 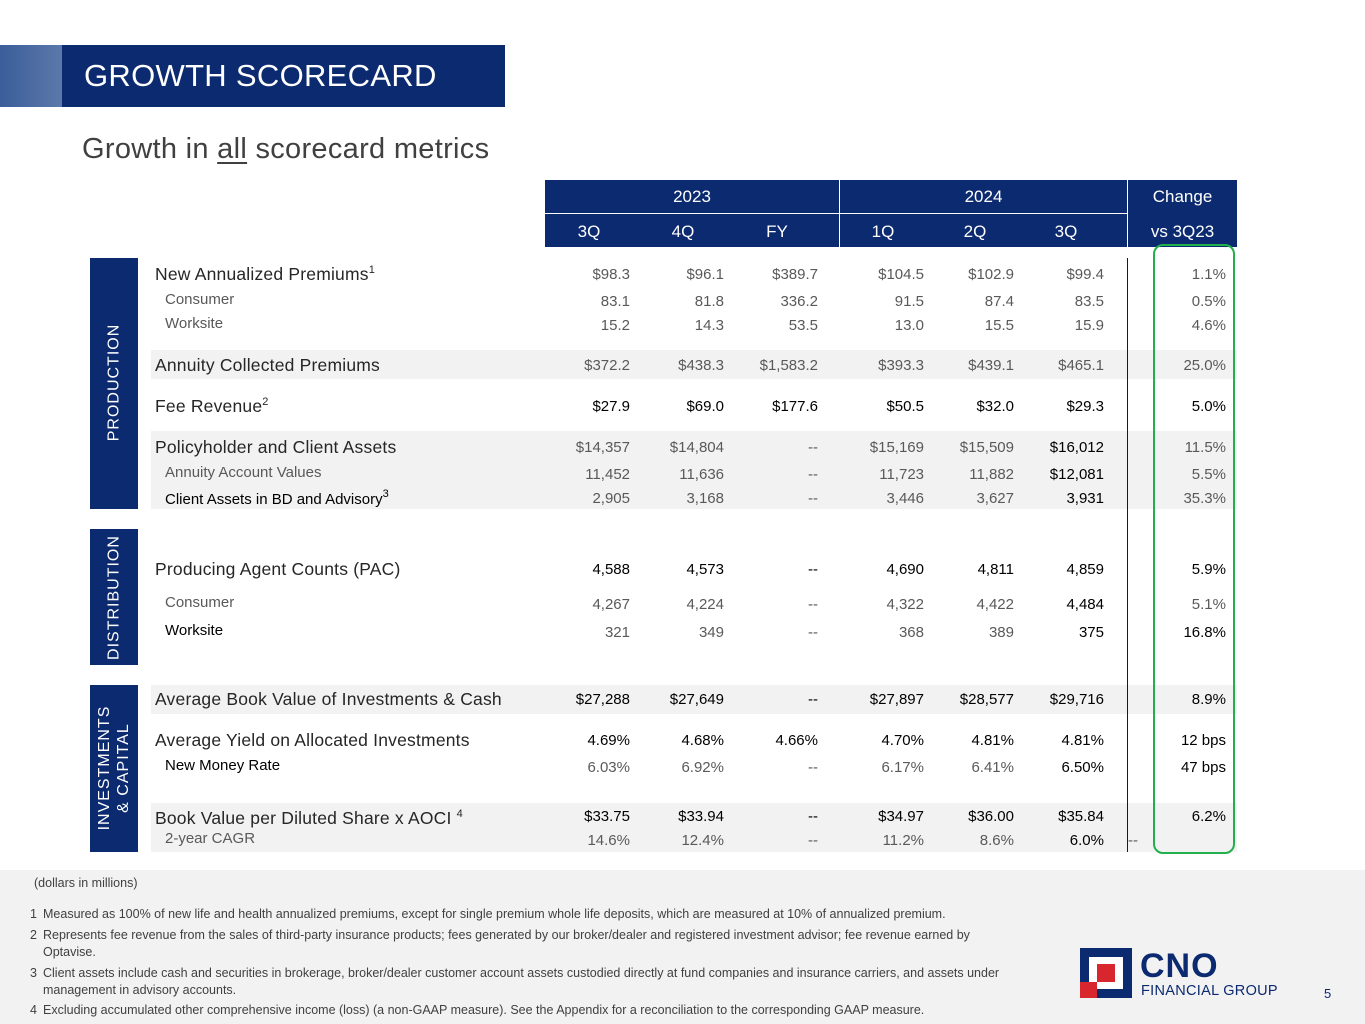 I want to click on cell-value: $102.9, so click(x=991, y=274).